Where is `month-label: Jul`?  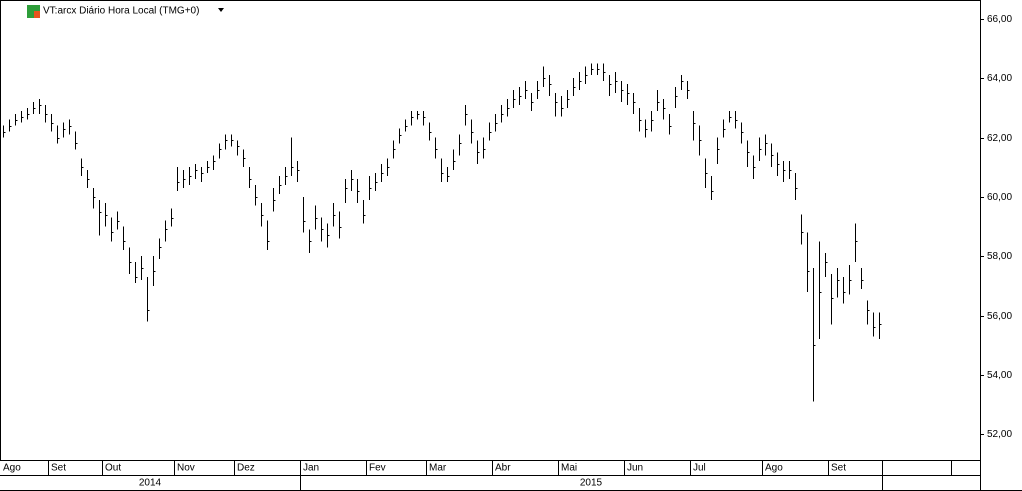 month-label: Jul is located at coordinates (699, 468).